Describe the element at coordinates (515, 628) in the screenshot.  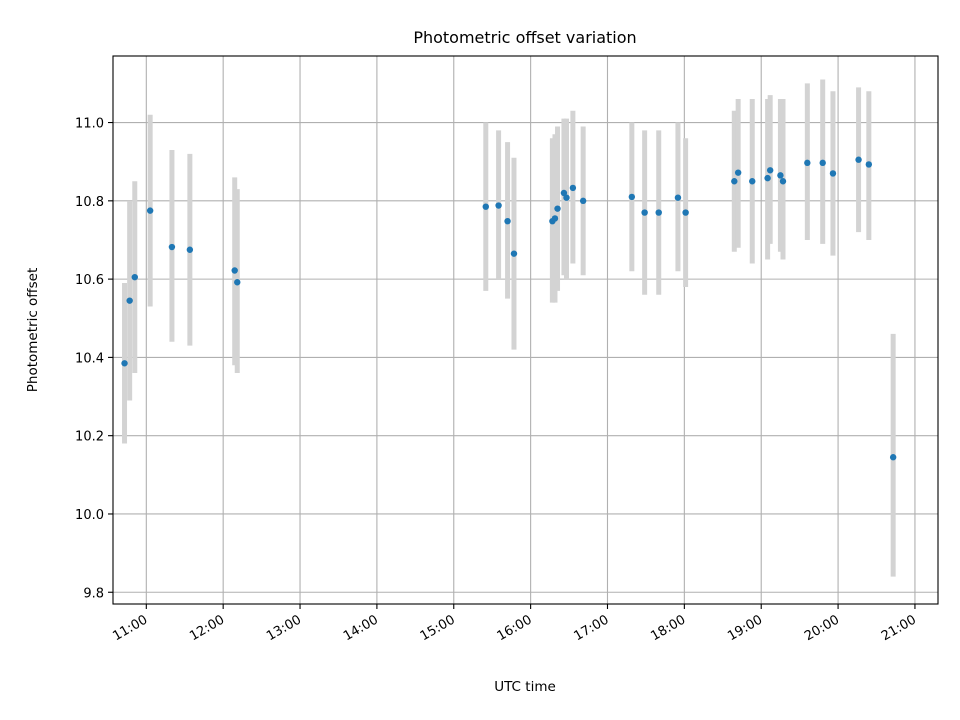
I see `x-tick-label: 16:00` at that location.